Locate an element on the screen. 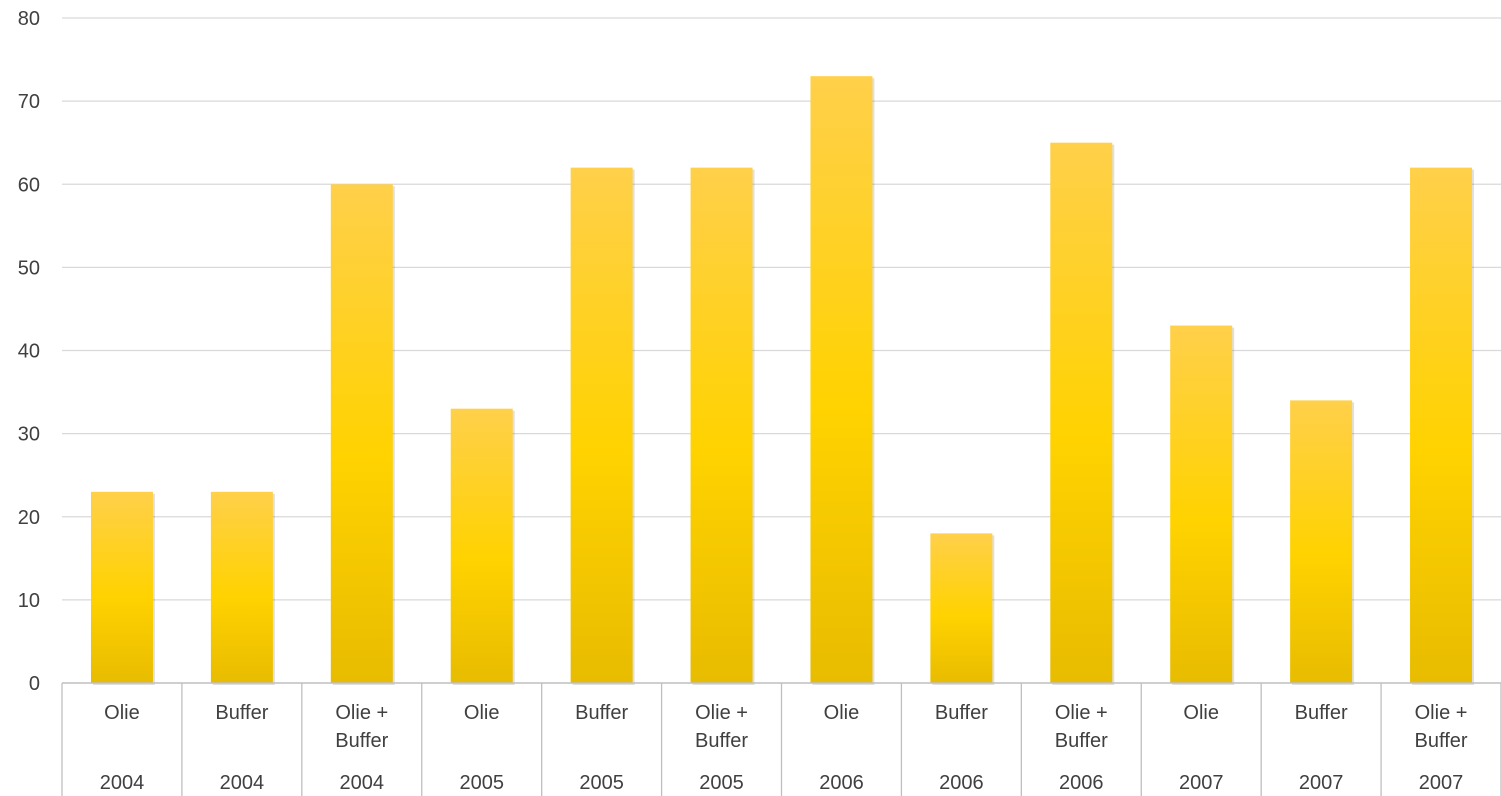 This screenshot has width=1501, height=796. y-tick-label: 20 is located at coordinates (29, 518).